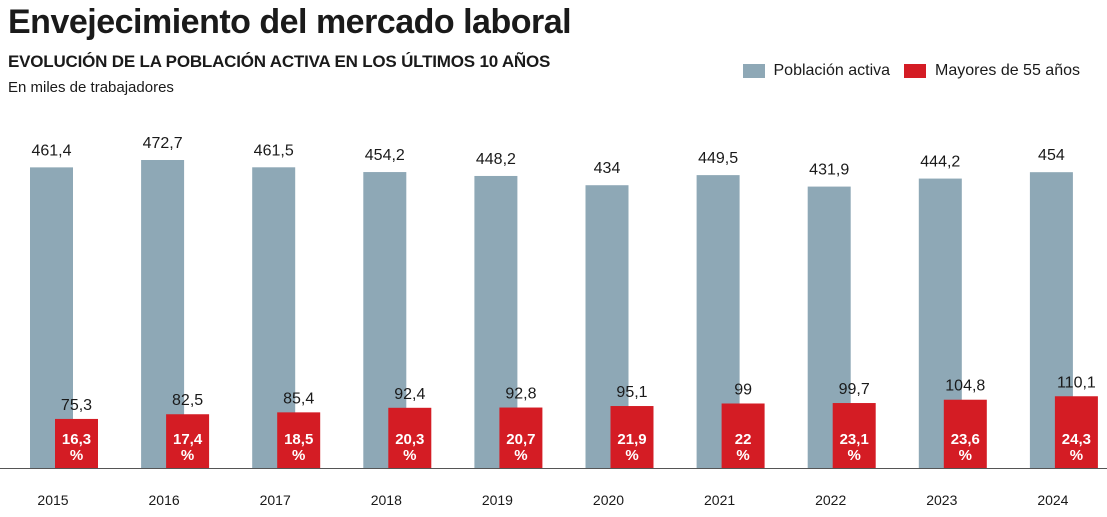 Image resolution: width=1107 pixels, height=517 pixels. What do you see at coordinates (409, 394) in the screenshot?
I see `value-label-mayores-55-2018: 92,4` at bounding box center [409, 394].